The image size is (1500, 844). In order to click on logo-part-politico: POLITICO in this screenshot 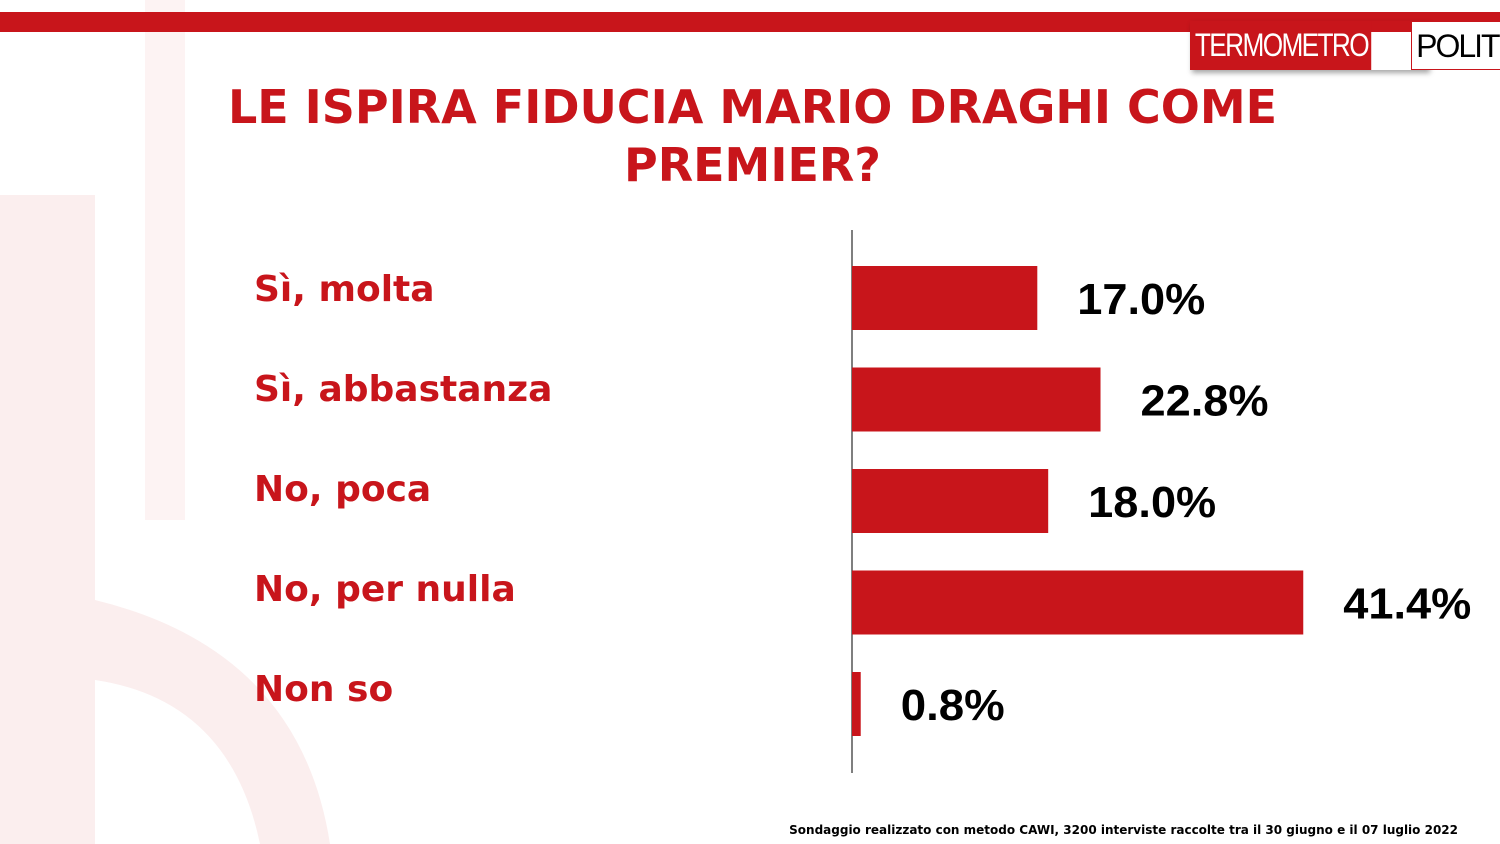, I will do `click(1455, 45)`.